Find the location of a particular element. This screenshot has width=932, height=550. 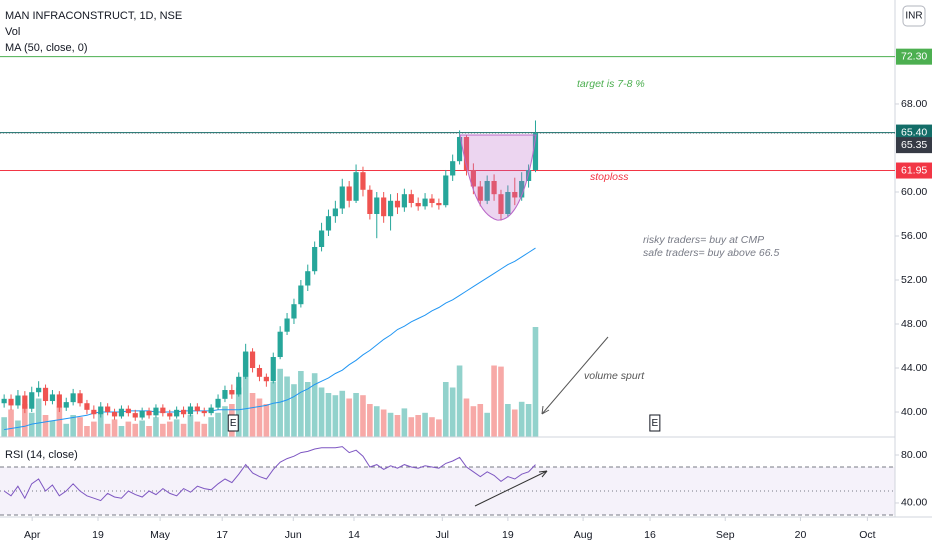

currency-label: INR is located at coordinates (913, 16).